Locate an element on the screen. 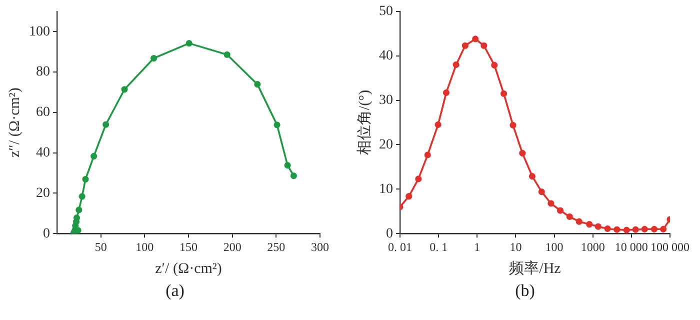 Image resolution: width=700 pixels, height=320 pixels. y-tick-label: 50 is located at coordinates (386, 12).